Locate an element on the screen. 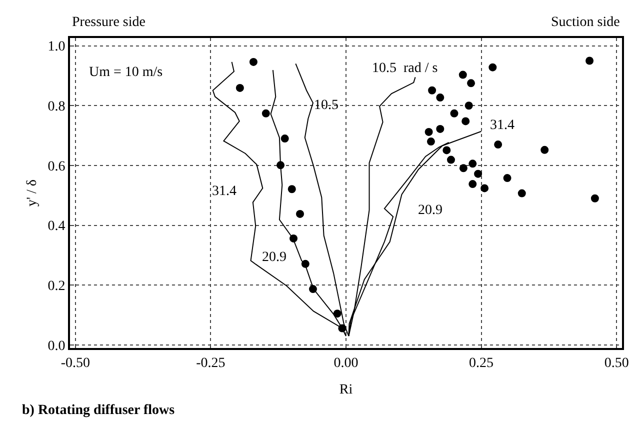 The width and height of the screenshot is (638, 430). y-tick-label: 0.2 is located at coordinates (57, 286).